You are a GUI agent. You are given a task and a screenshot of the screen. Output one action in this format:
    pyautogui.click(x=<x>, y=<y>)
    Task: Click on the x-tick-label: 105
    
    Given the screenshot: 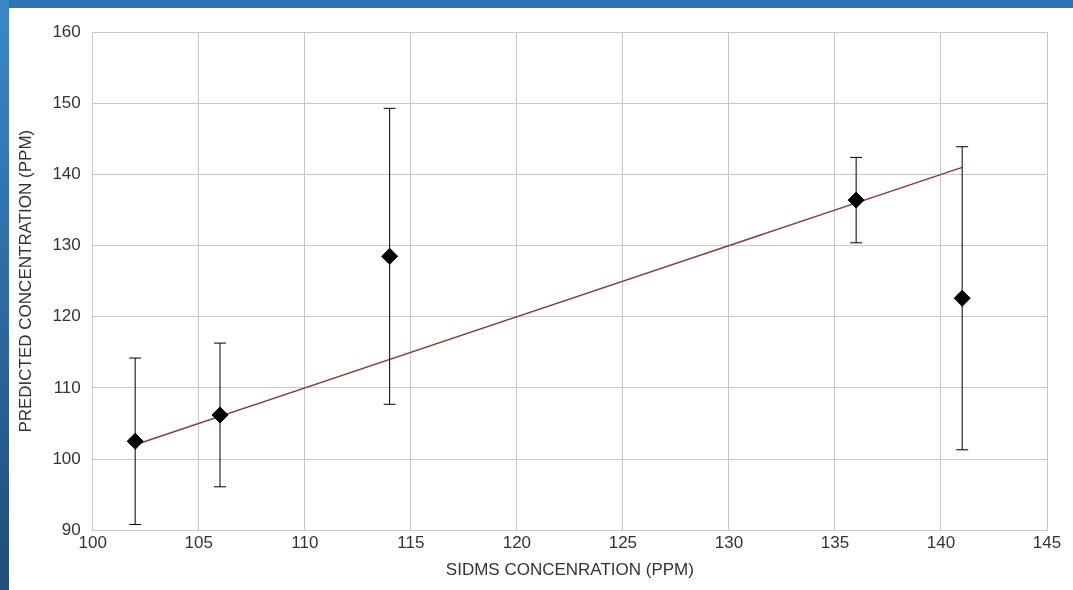 What is the action you would take?
    pyautogui.click(x=198, y=543)
    